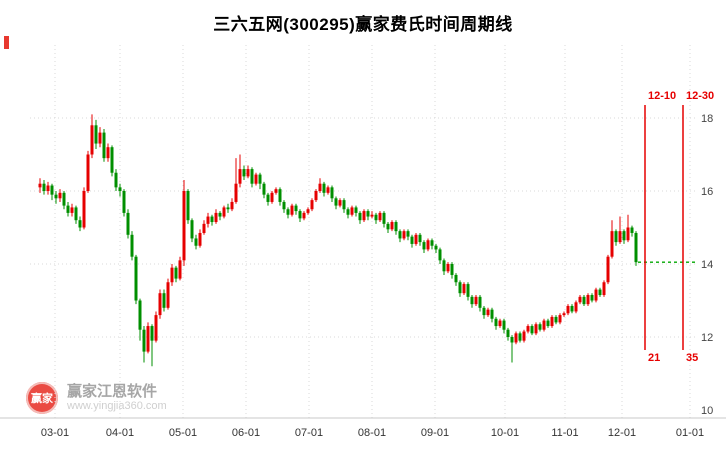 The width and height of the screenshot is (726, 450). Describe the element at coordinates (112, 392) in the screenshot. I see `watermark-name: 赢家江恩软件` at that location.